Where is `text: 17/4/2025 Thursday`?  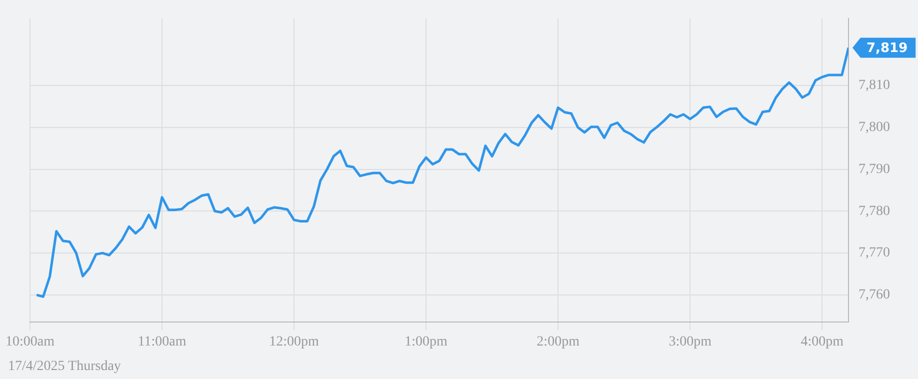 text: 17/4/2025 Thursday is located at coordinates (64, 366).